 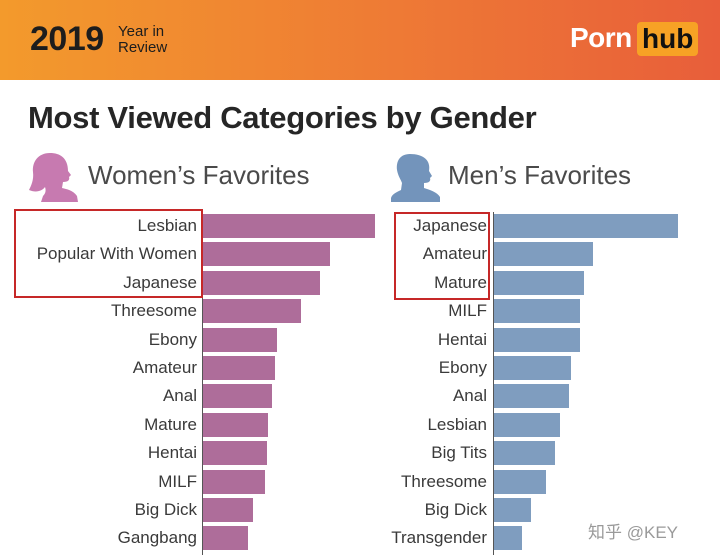 I want to click on men-axis-line, so click(x=493, y=383).